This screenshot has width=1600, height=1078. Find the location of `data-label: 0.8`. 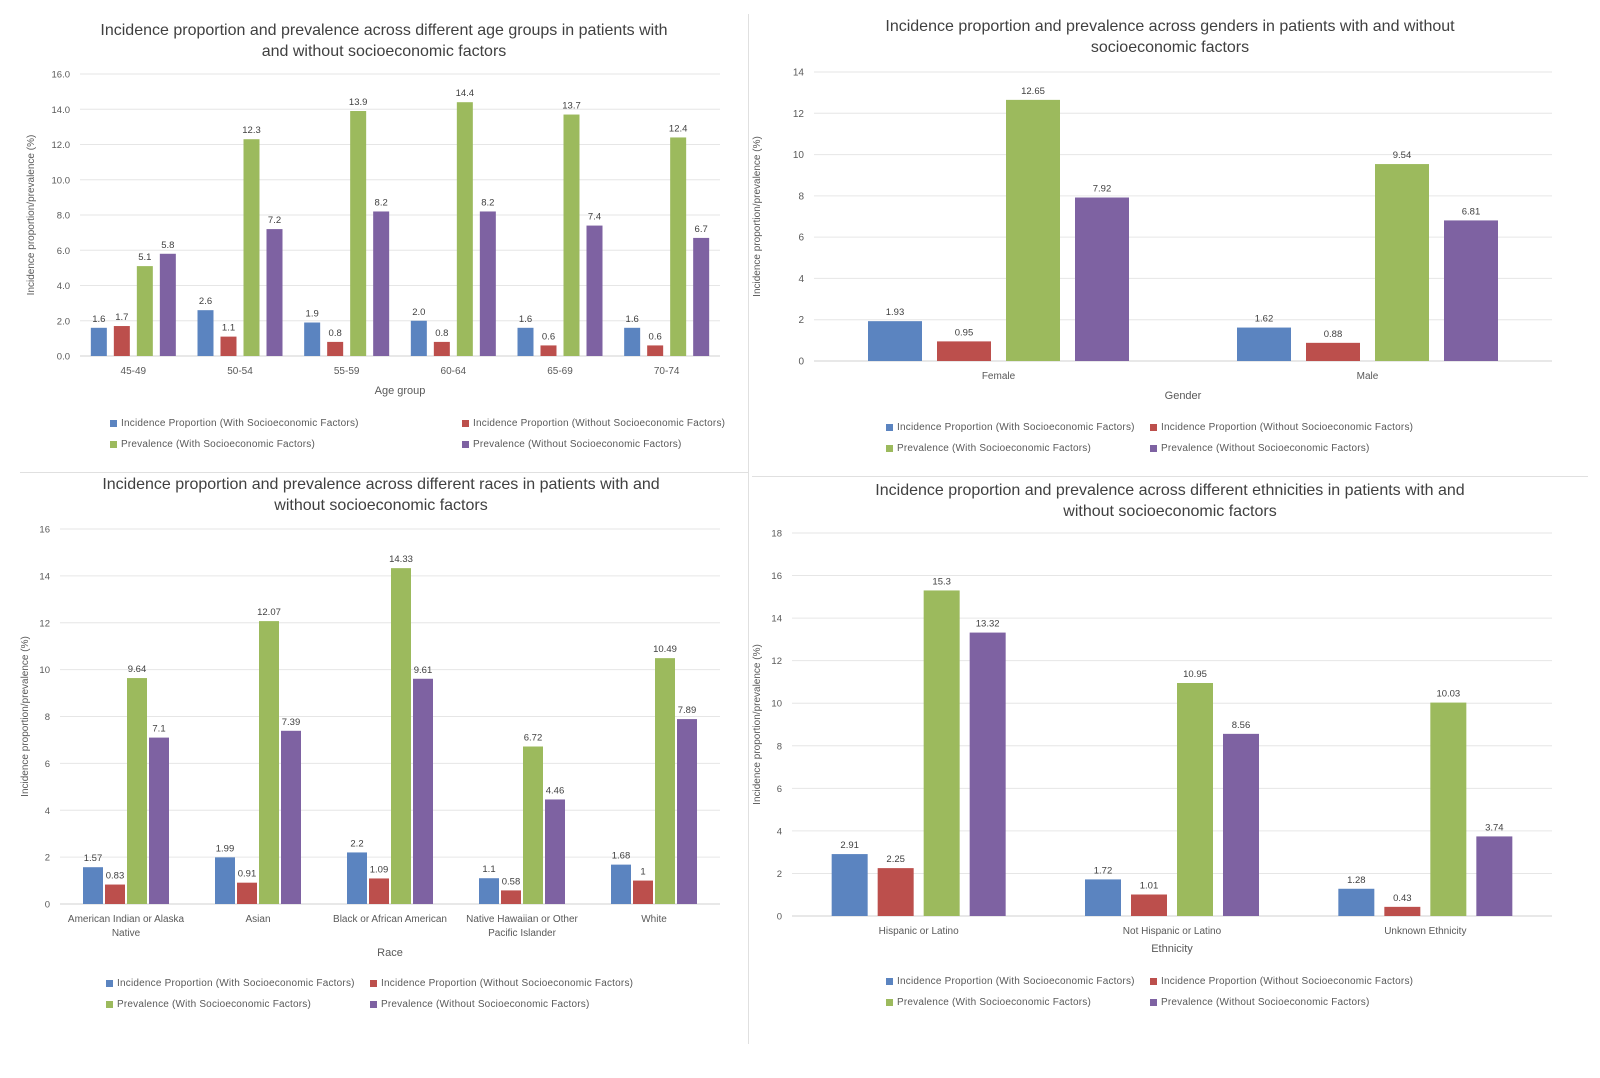

data-label: 0.8 is located at coordinates (335, 333).